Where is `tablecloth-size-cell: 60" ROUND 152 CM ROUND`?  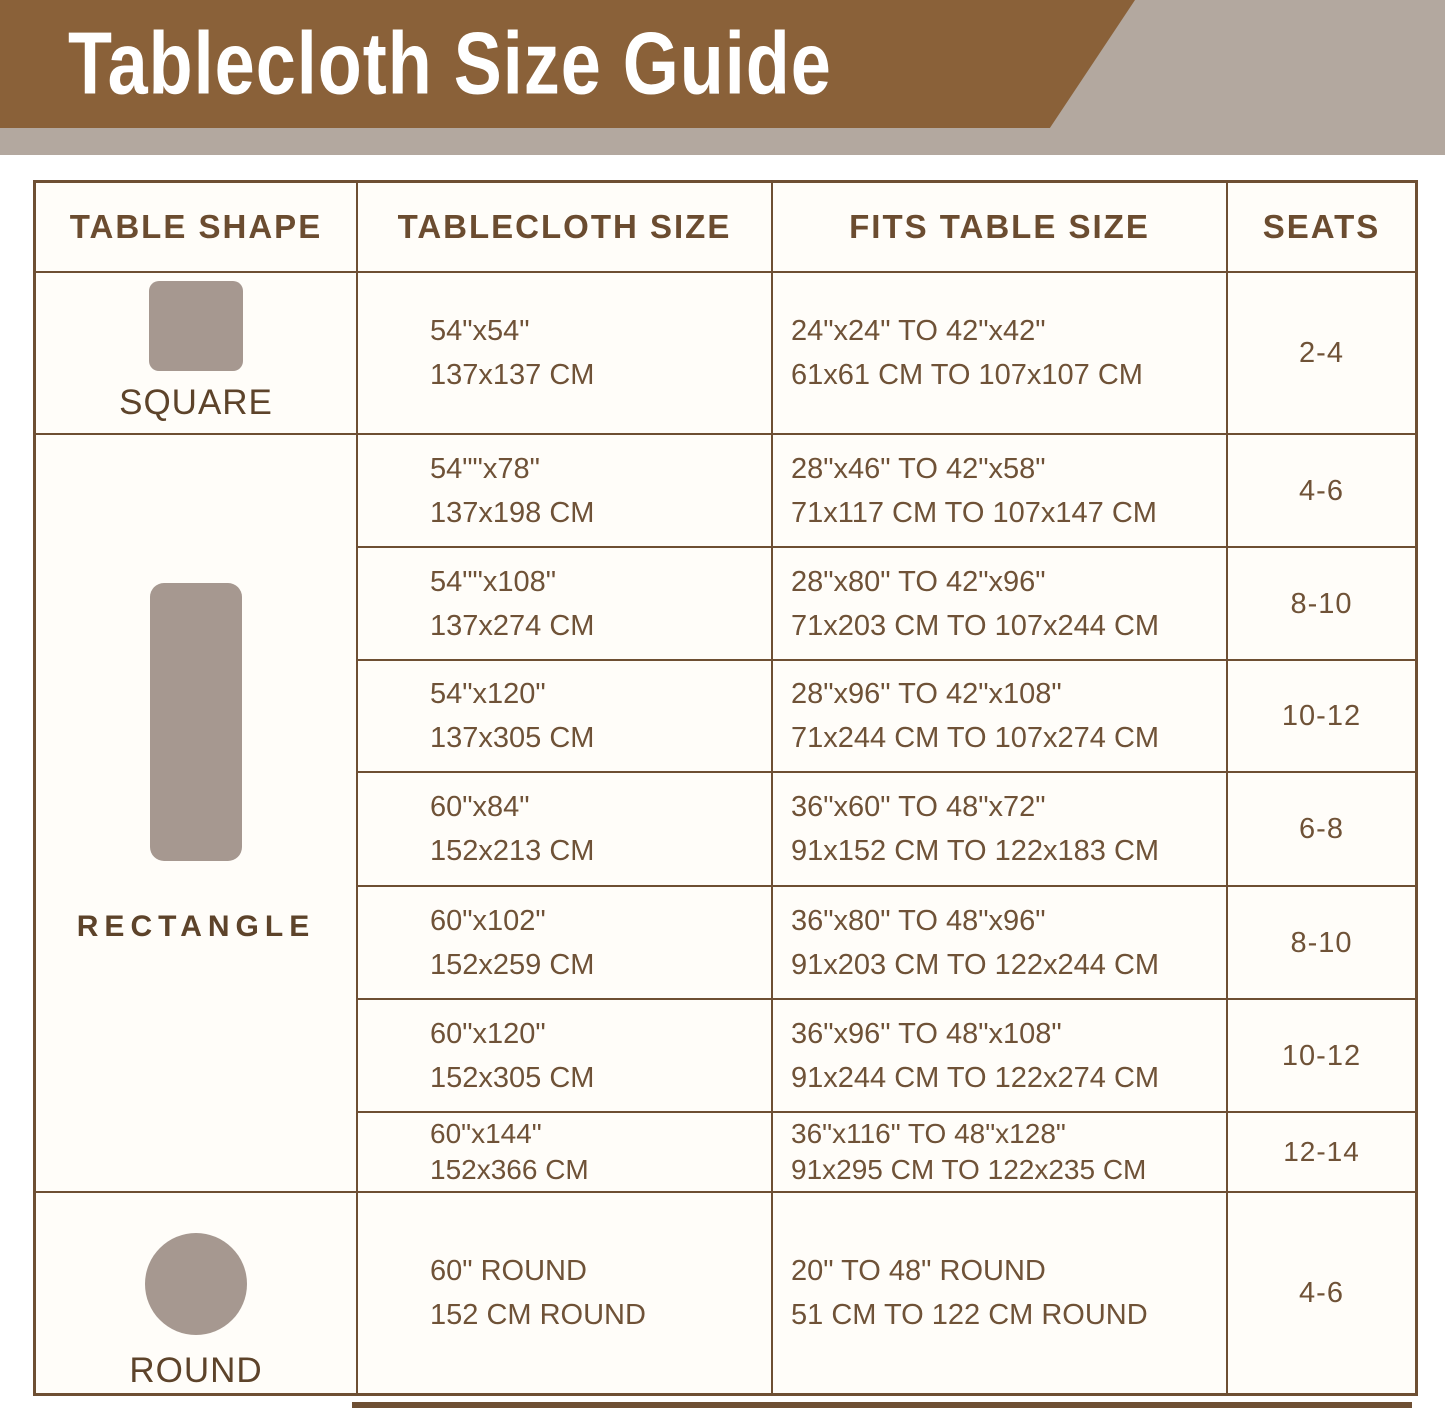
tablecloth-size-cell: 60" ROUND 152 CM ROUND is located at coordinates (565, 1293).